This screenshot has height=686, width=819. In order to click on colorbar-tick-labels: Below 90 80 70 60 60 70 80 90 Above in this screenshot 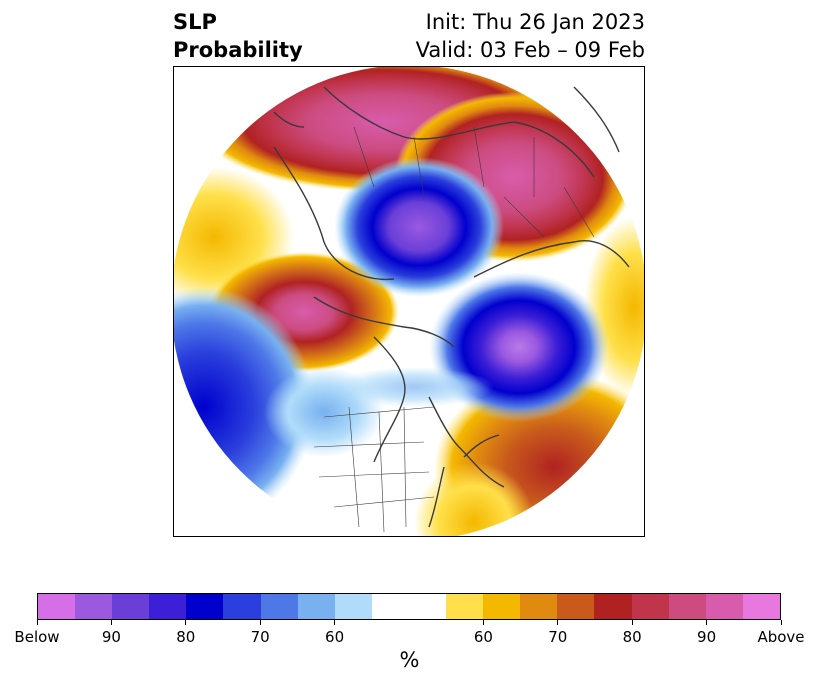, I will do `click(409, 638)`.